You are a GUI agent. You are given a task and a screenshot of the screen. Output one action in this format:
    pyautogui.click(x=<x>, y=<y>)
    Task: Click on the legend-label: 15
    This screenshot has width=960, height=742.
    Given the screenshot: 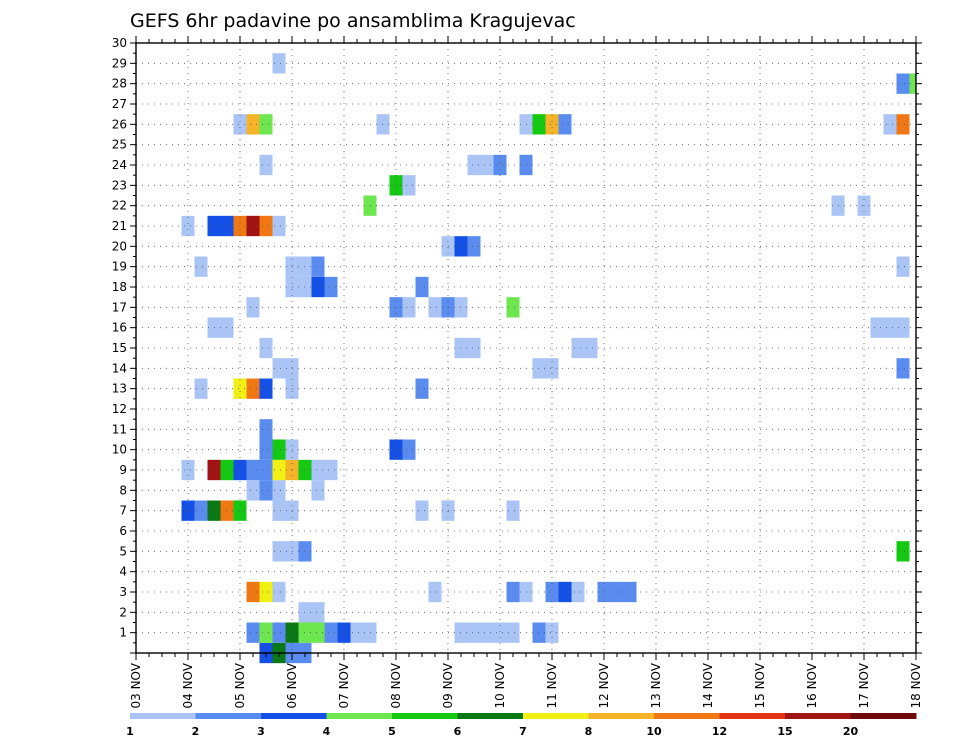 What is the action you would take?
    pyautogui.click(x=784, y=731)
    